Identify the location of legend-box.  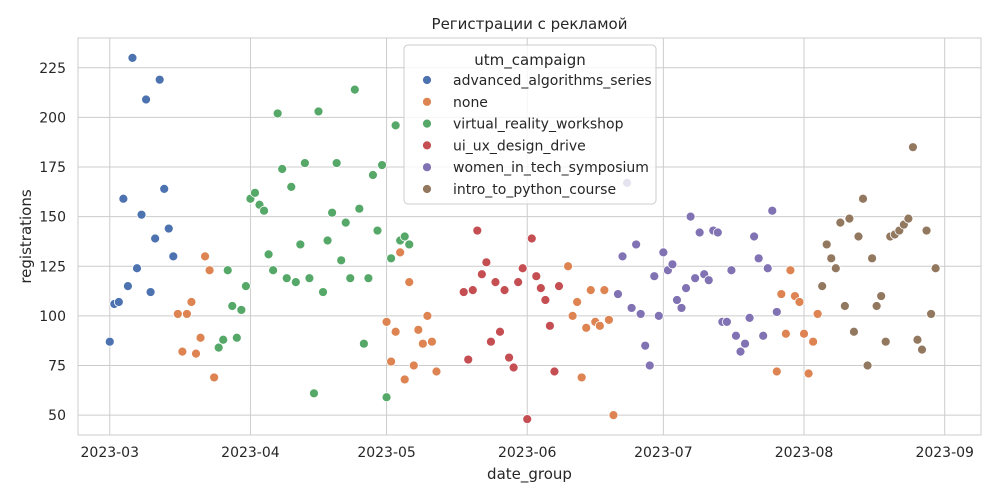
(530, 124).